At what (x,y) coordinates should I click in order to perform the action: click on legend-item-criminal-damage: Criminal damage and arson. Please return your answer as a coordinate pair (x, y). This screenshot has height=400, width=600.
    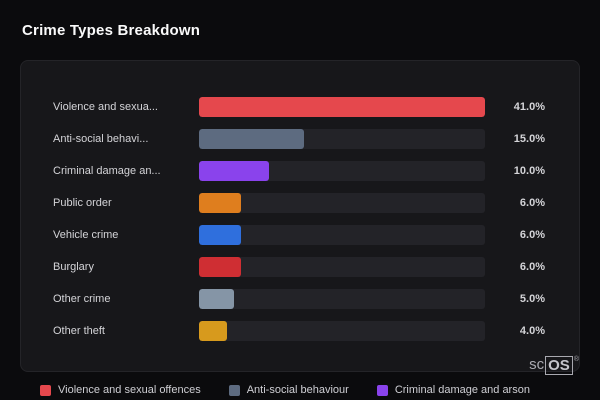
    Looking at the image, I should click on (453, 390).